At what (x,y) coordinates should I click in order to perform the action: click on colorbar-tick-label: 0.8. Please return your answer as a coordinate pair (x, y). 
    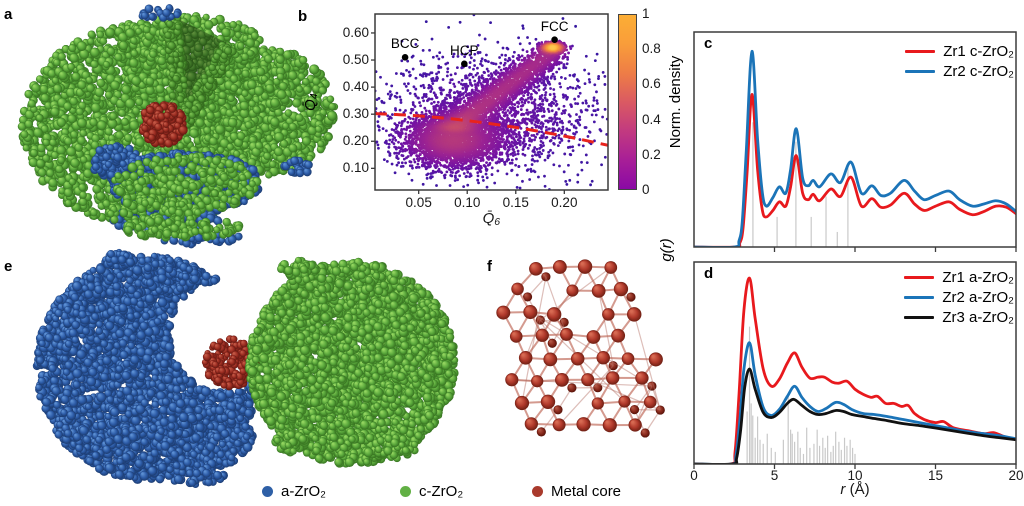
    Looking at the image, I should click on (651, 49).